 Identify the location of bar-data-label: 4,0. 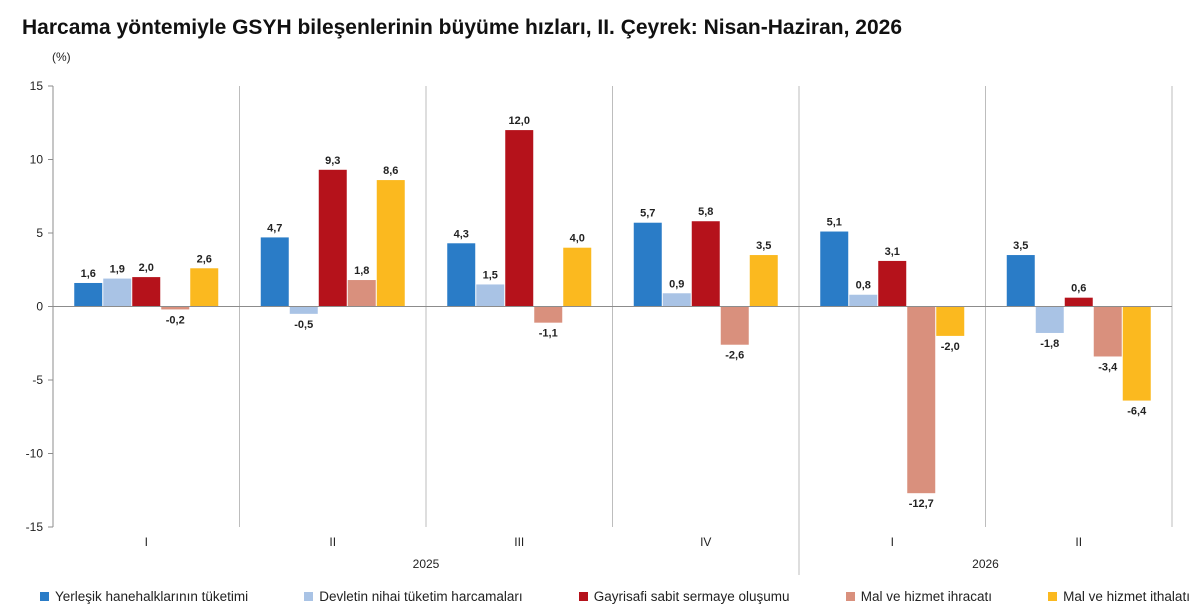
(577, 239).